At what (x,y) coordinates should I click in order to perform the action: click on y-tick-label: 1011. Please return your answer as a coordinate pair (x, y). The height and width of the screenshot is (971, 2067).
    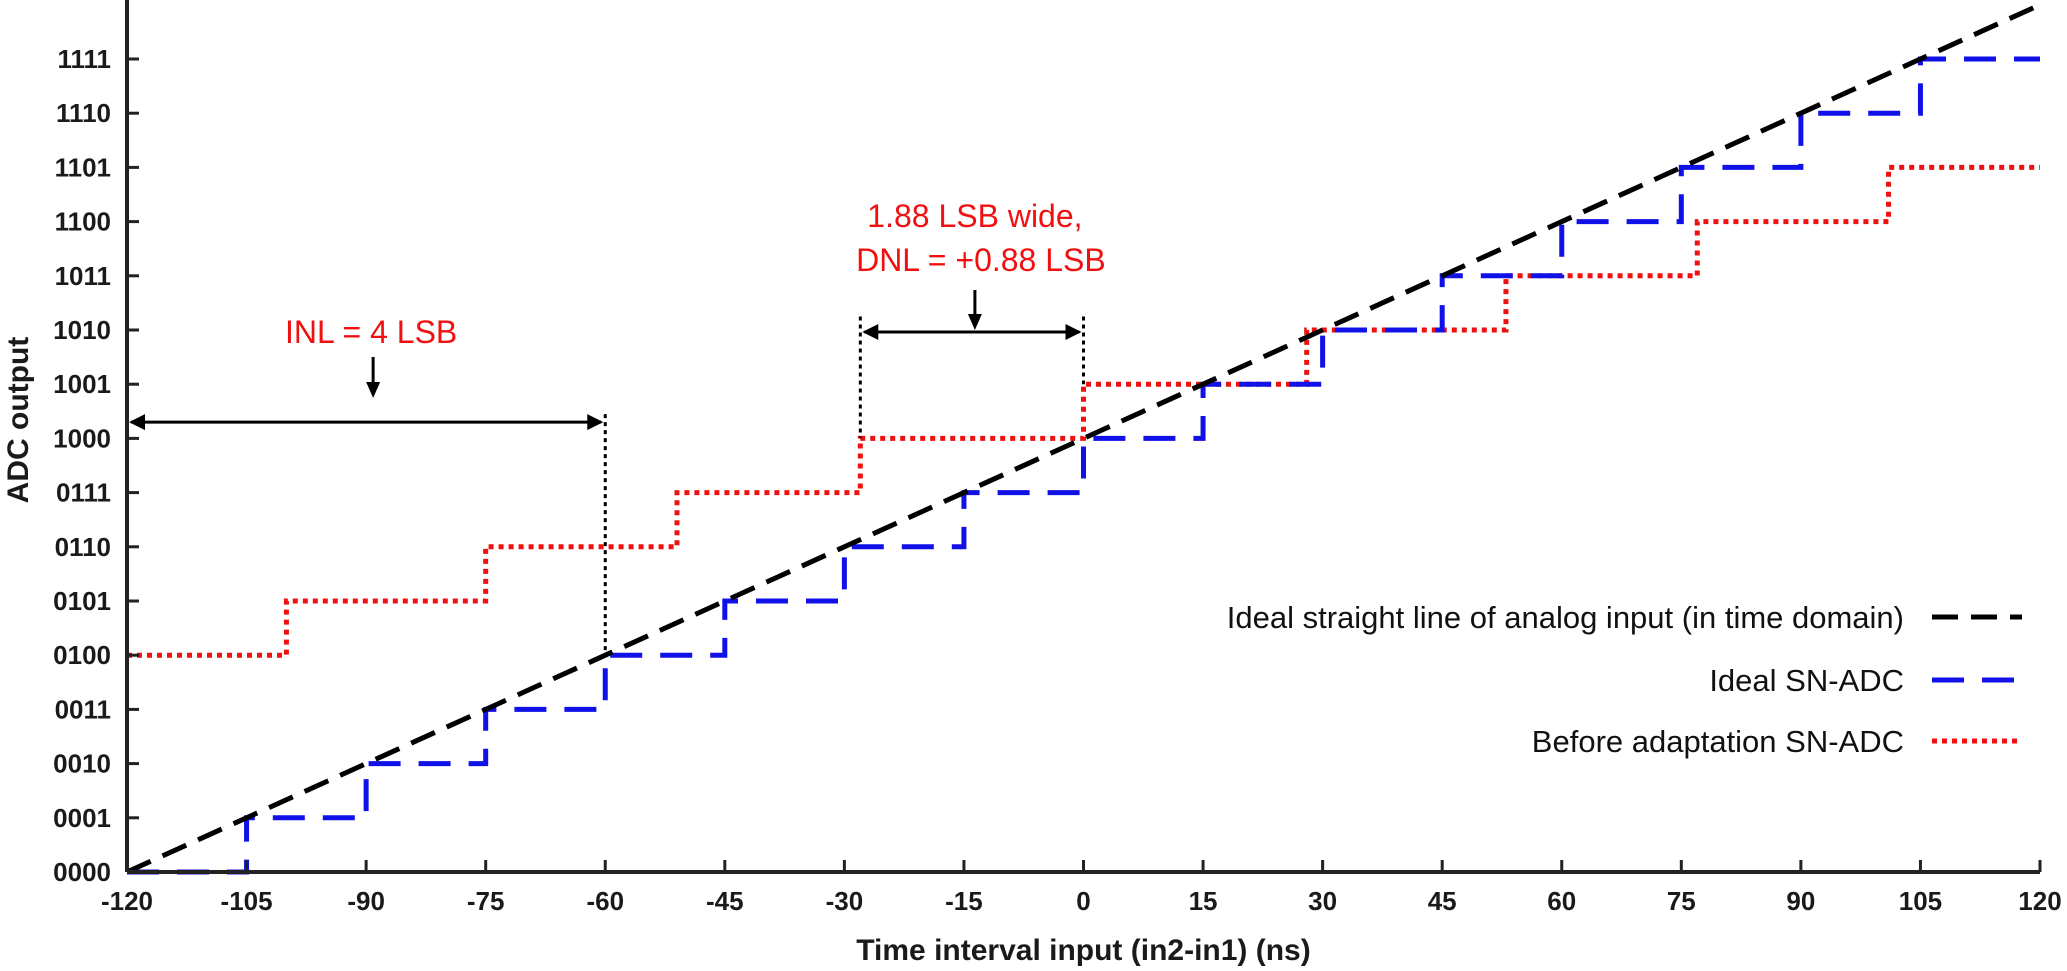
    Looking at the image, I should click on (83, 276).